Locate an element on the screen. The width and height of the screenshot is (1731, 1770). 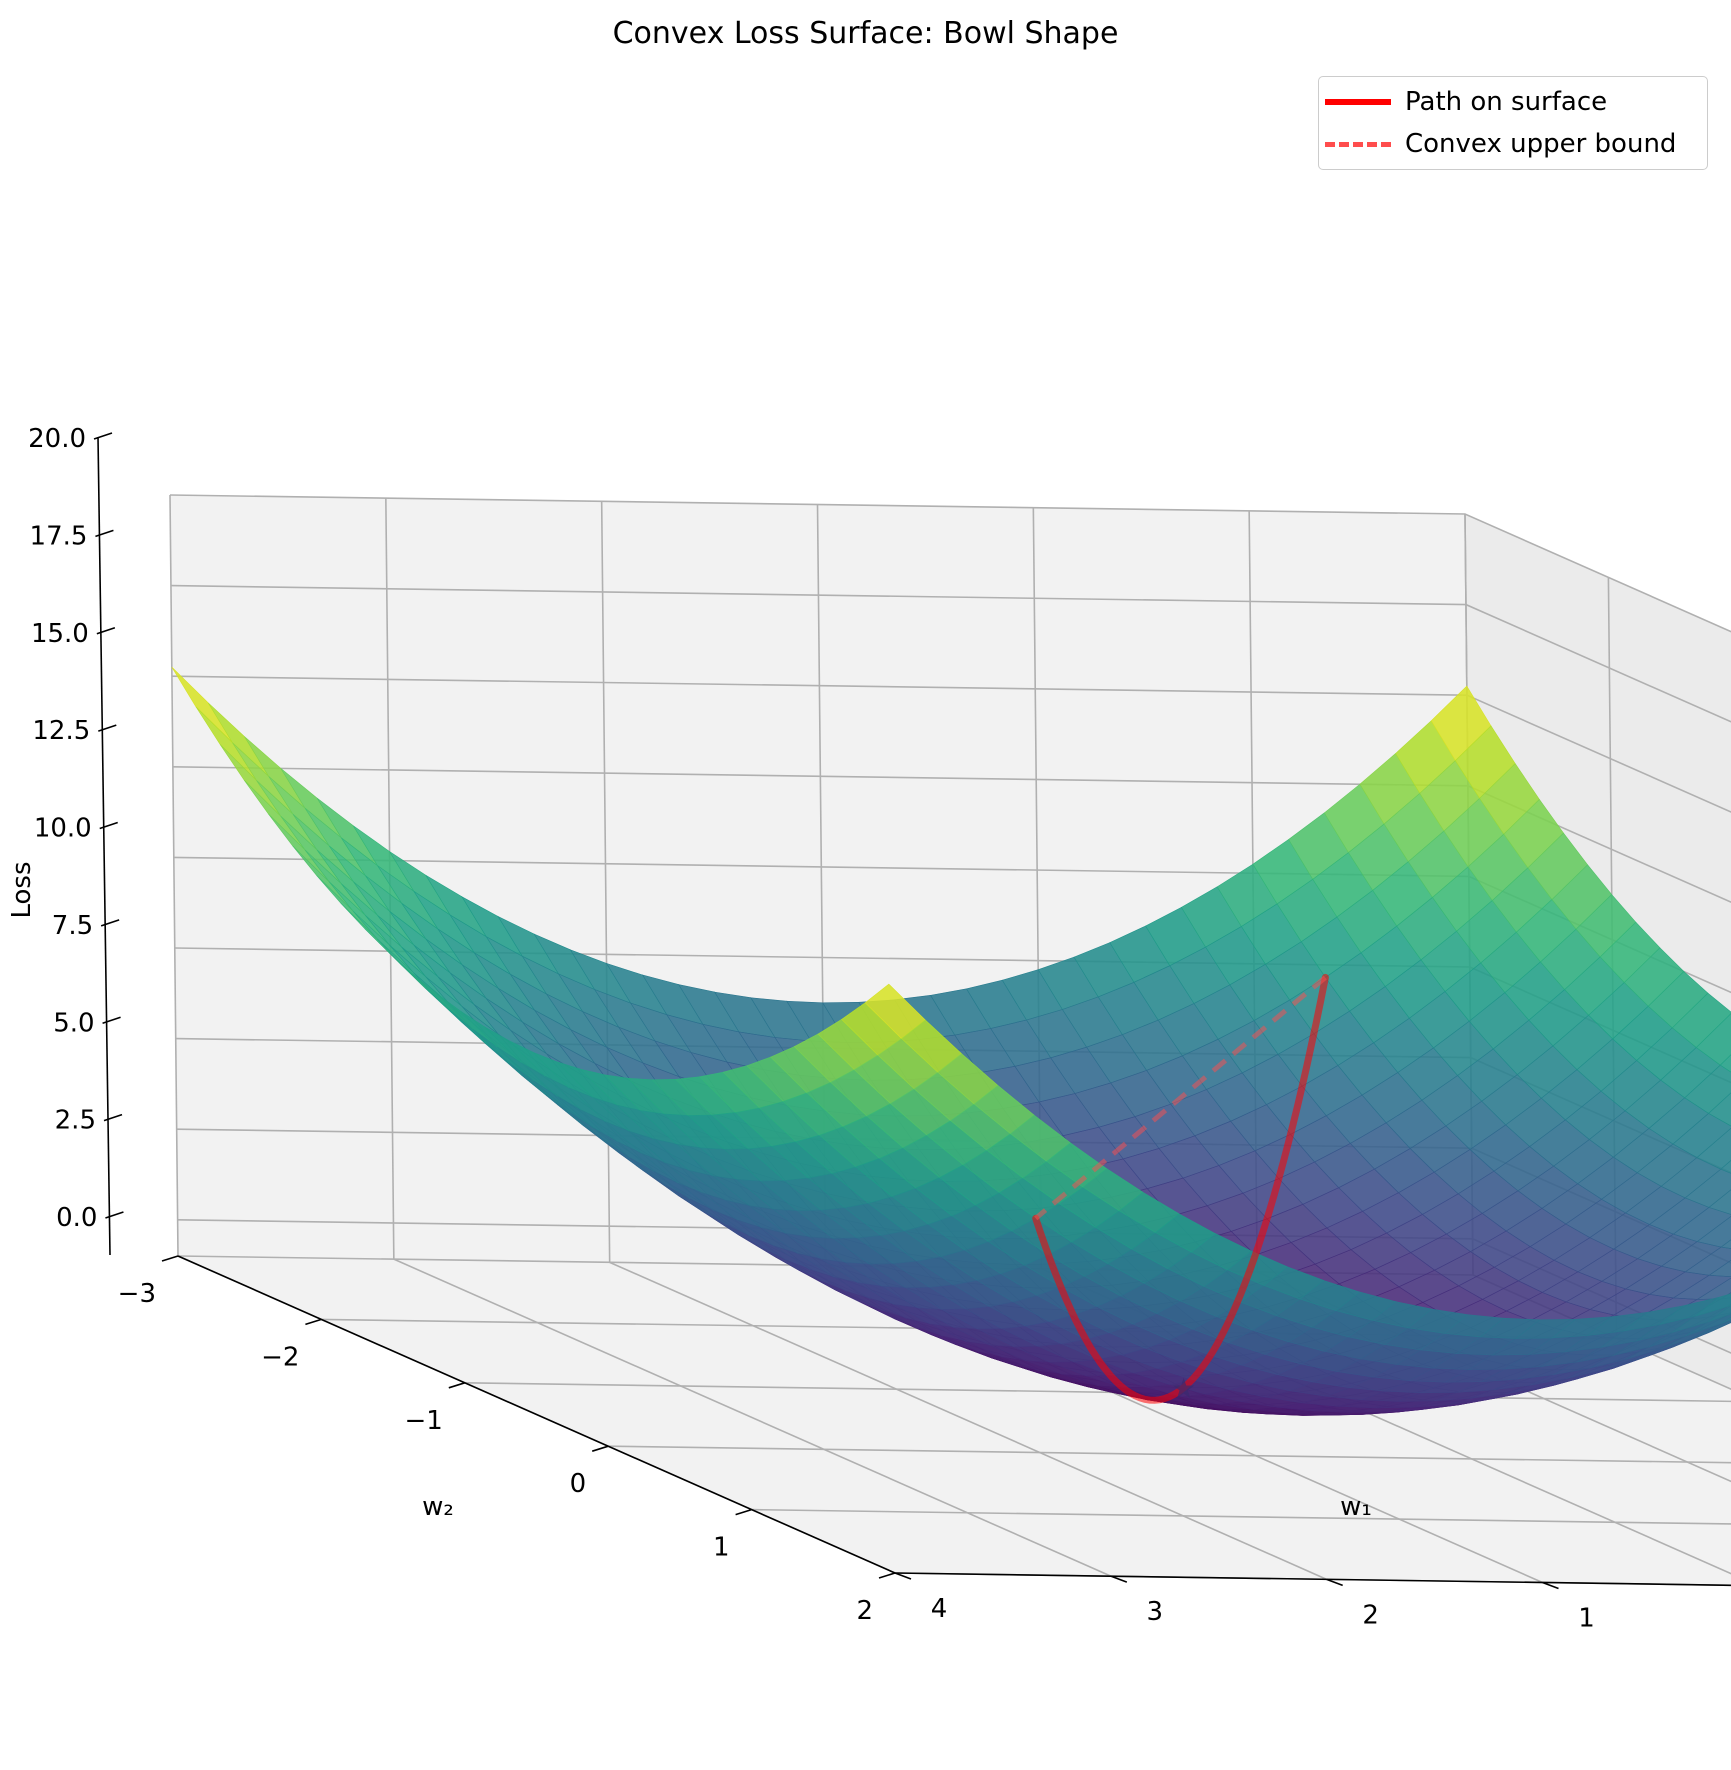
series-lines: ★ is located at coordinates (1180, 1189).